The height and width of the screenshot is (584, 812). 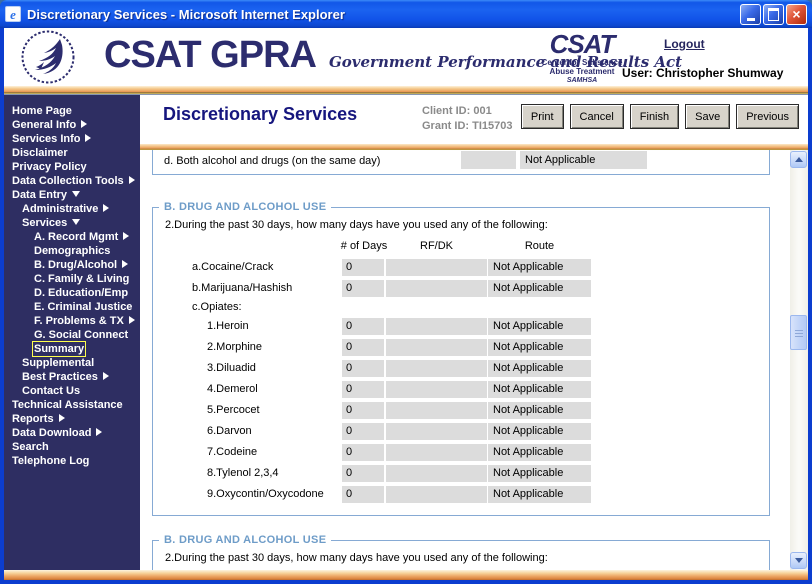 What do you see at coordinates (72, 167) in the screenshot?
I see `sidebar-item-privacy-policy: Privacy Policy` at bounding box center [72, 167].